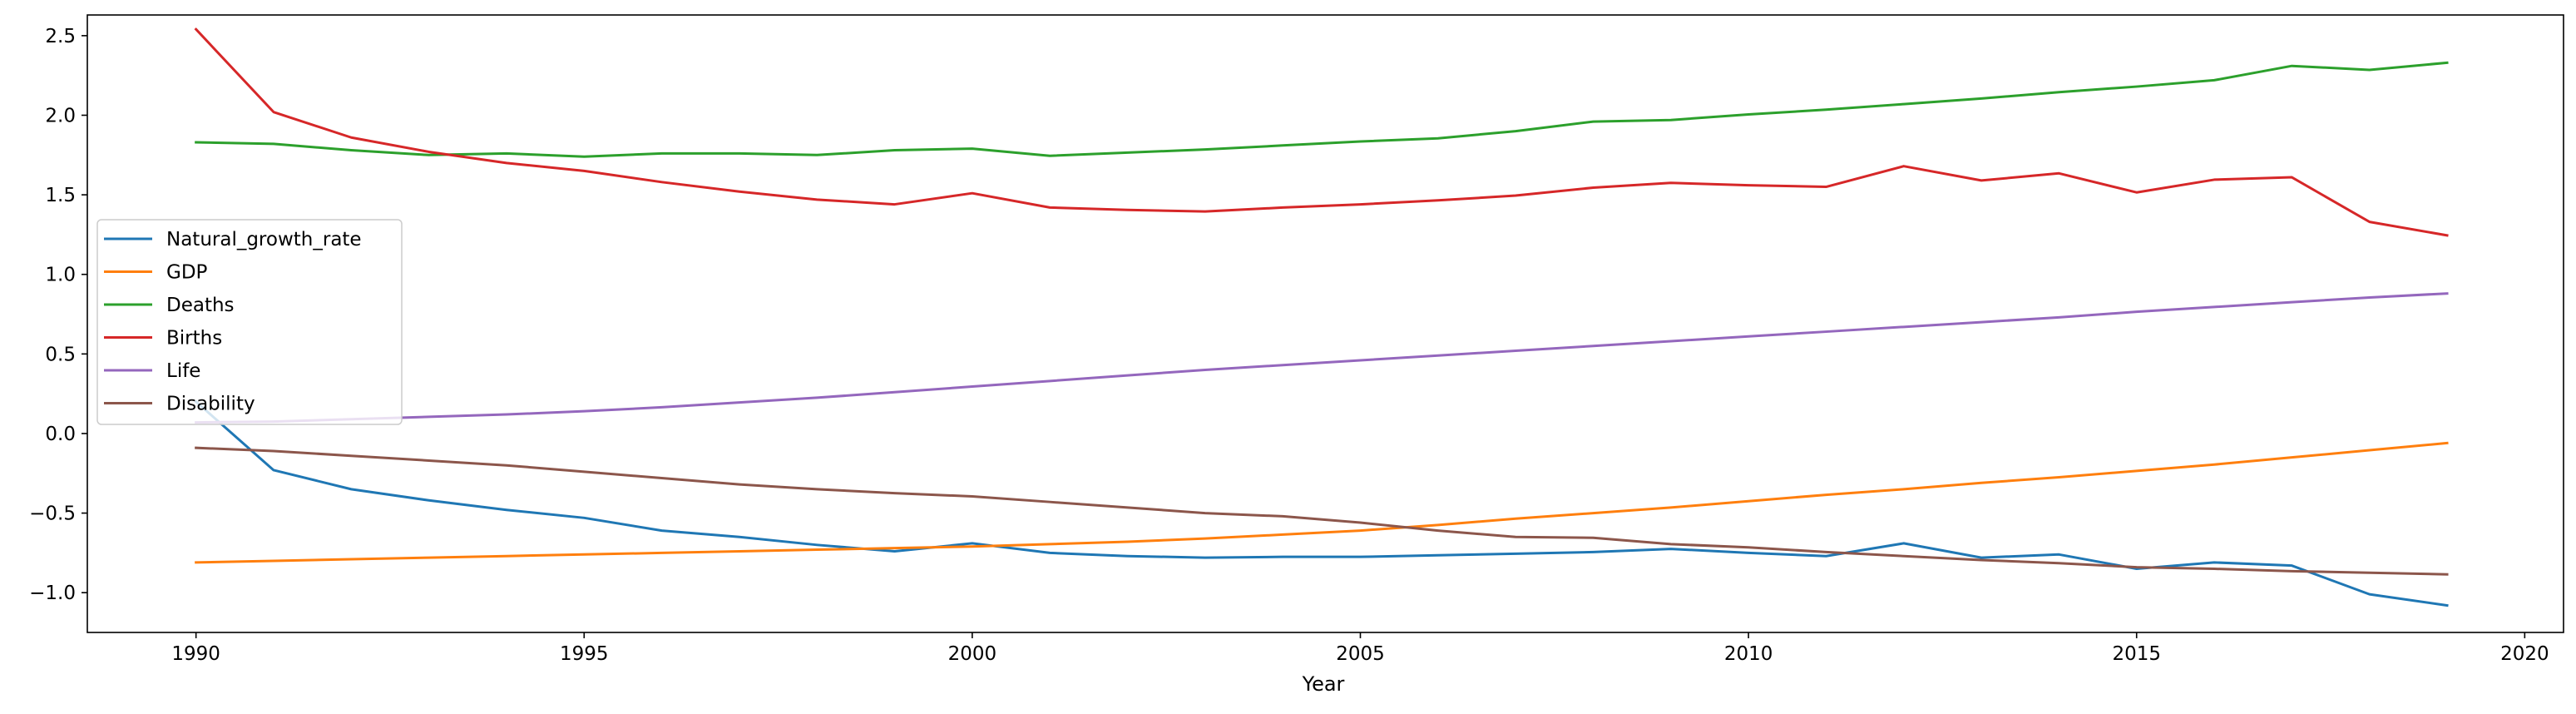 The width and height of the screenshot is (2576, 714). I want to click on y-tick-label: −0.5, so click(52, 514).